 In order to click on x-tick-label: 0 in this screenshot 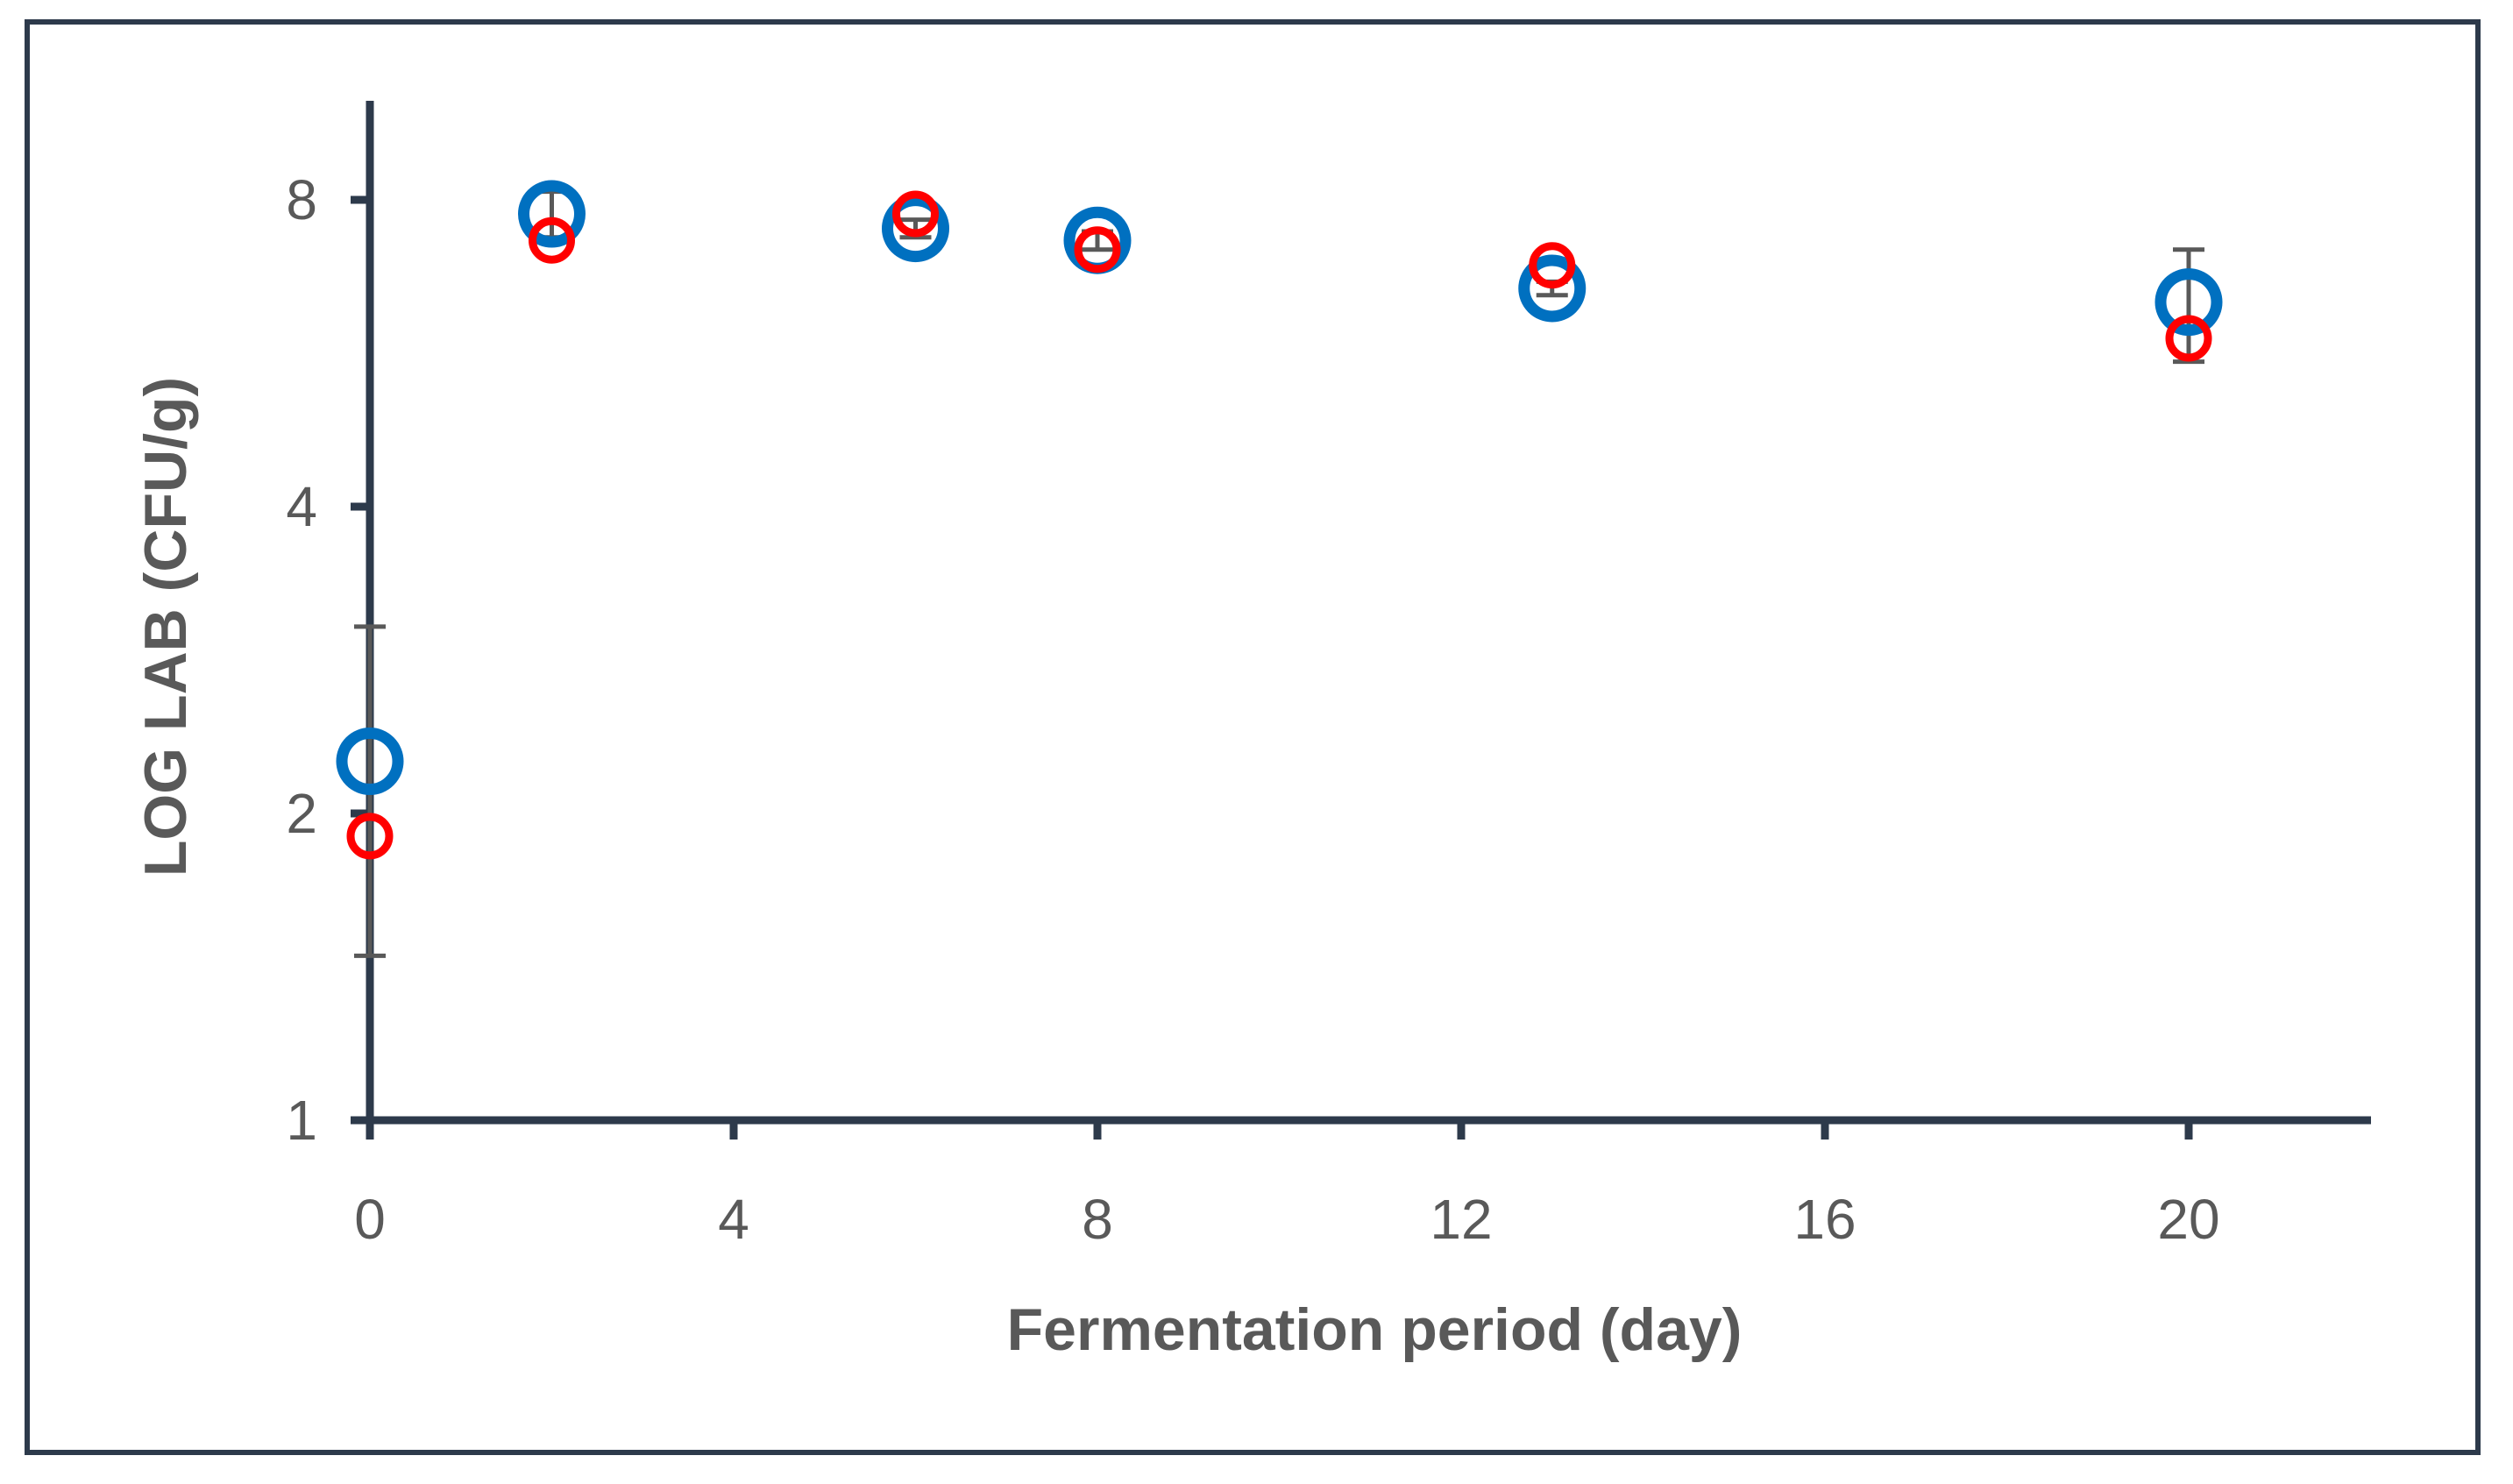, I will do `click(370, 1219)`.